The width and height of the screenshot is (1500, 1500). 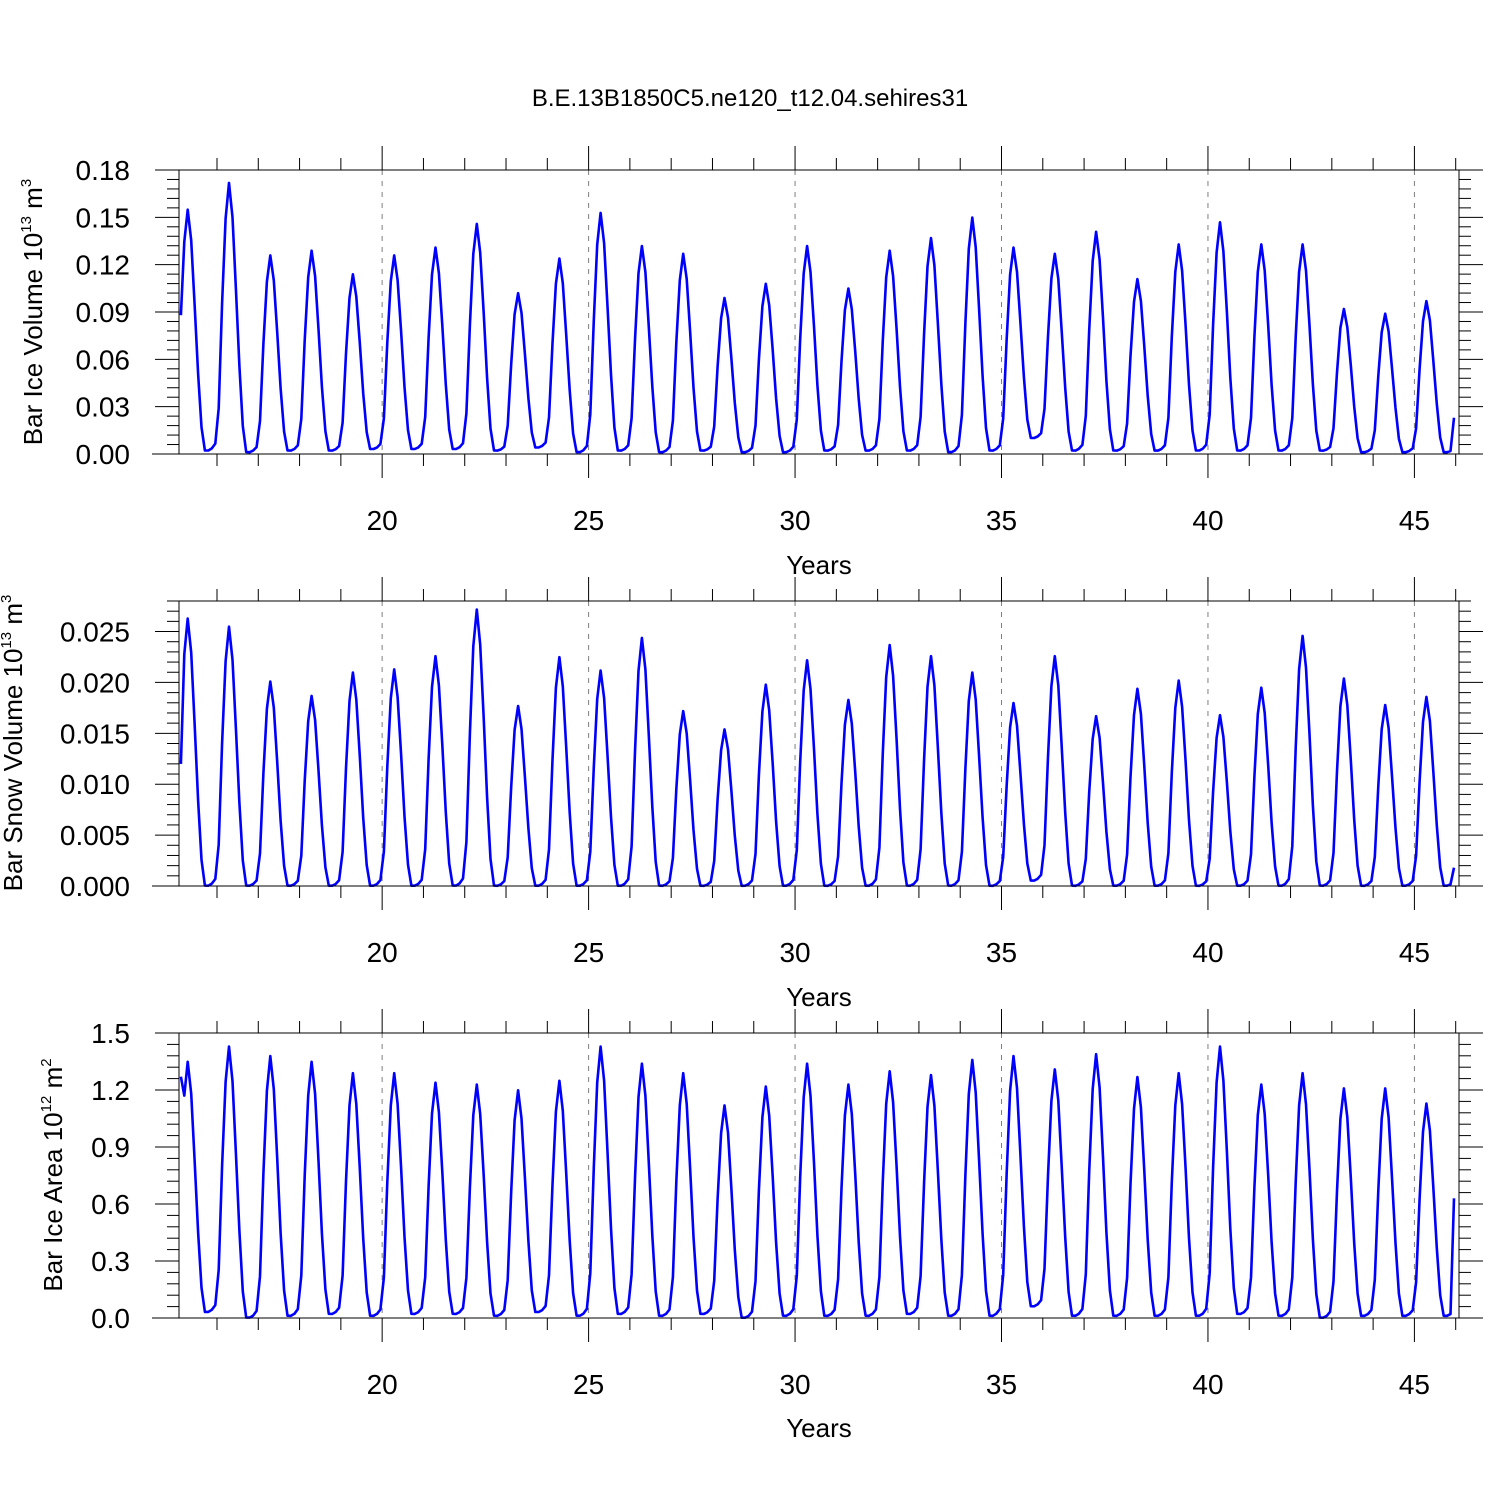 What do you see at coordinates (33, 339) in the screenshot?
I see `ylabel-main: Bar Ice Volume 10` at bounding box center [33, 339].